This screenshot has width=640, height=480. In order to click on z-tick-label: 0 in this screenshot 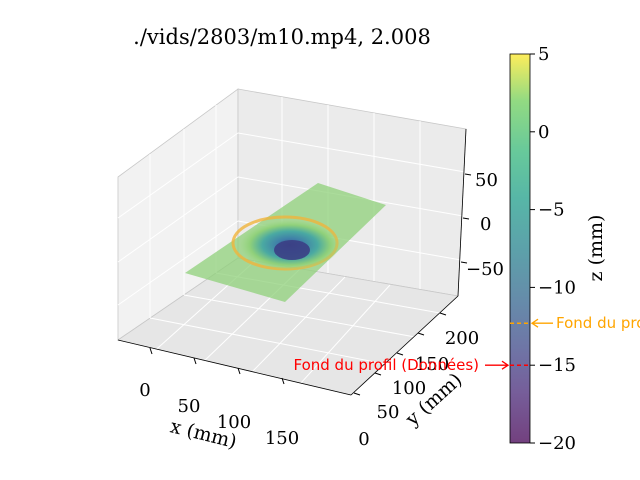, I will do `click(485, 224)`.